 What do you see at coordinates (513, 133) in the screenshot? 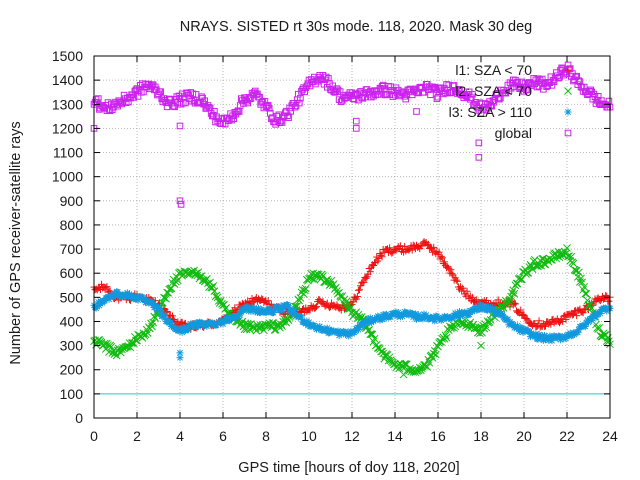
I see `legend-label: global` at bounding box center [513, 133].